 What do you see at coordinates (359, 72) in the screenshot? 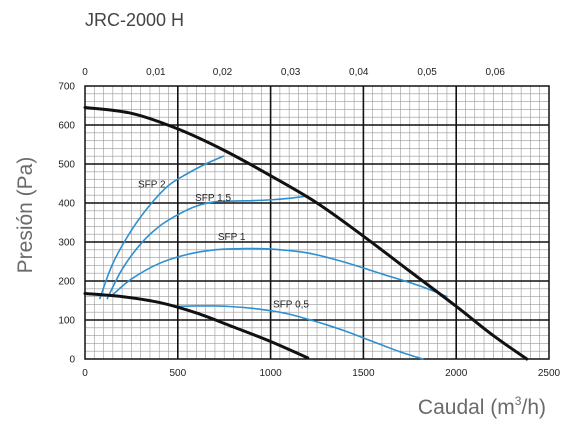
I see `top-tick-label: 0,04` at bounding box center [359, 72].